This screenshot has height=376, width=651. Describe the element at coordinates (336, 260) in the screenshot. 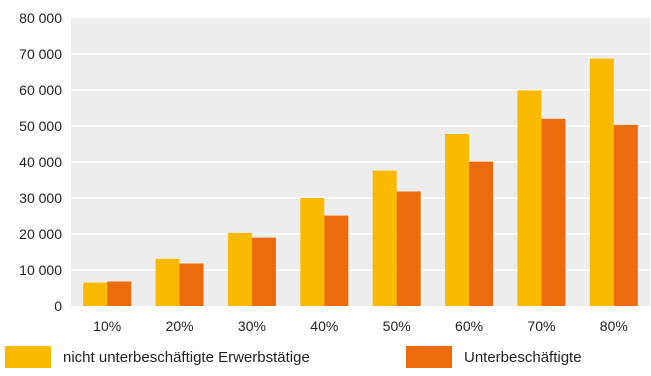

I see `bar-series-2-40pct` at that location.